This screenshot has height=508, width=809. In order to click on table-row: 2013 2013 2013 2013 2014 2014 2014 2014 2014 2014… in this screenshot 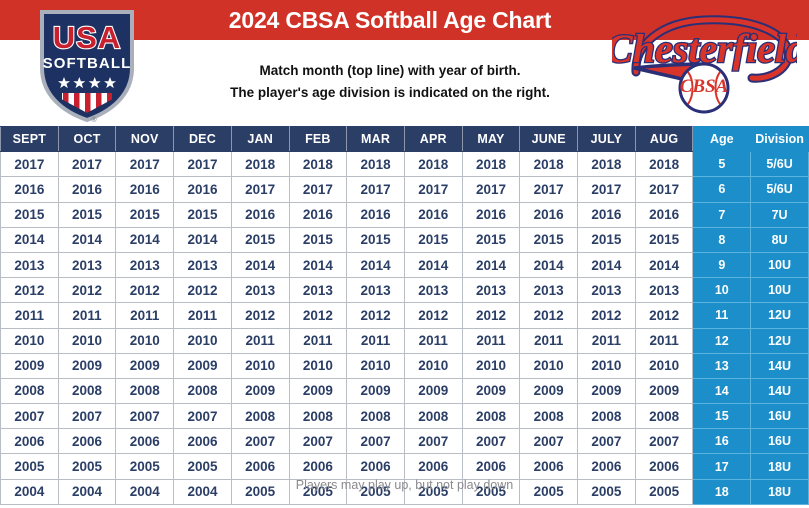, I will do `click(404, 265)`.